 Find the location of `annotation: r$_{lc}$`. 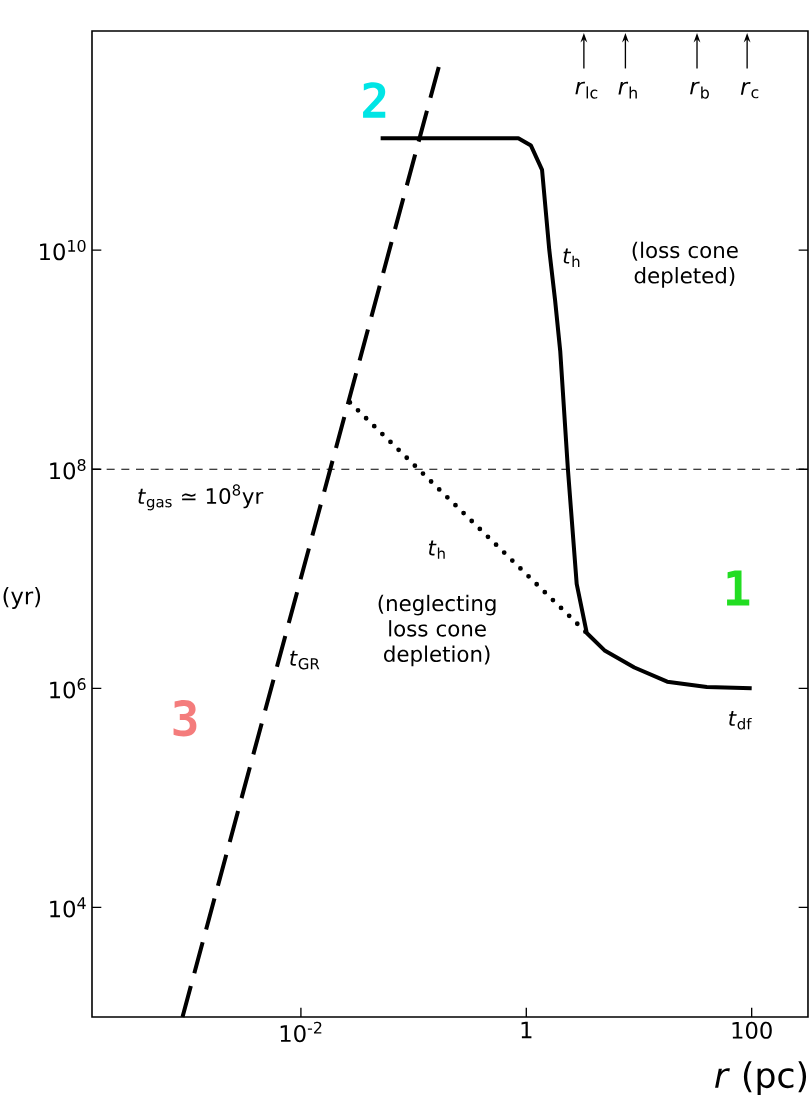

annotation: r$_{lc}$ is located at coordinates (586, 90).